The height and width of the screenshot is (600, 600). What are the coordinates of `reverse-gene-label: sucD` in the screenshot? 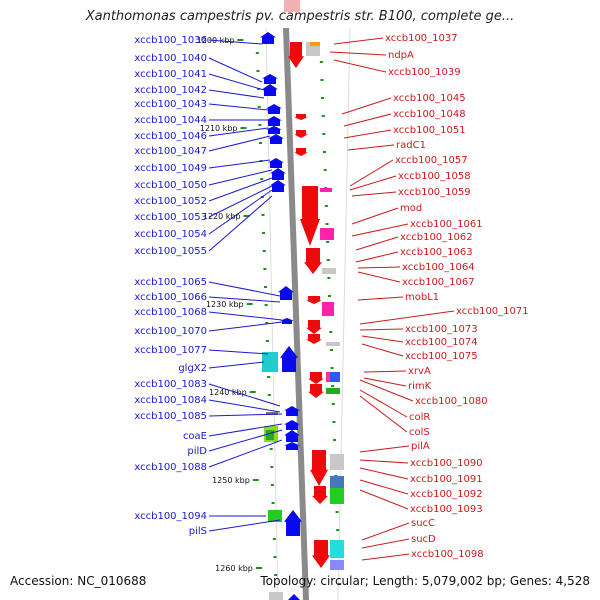 It's located at (423, 539).